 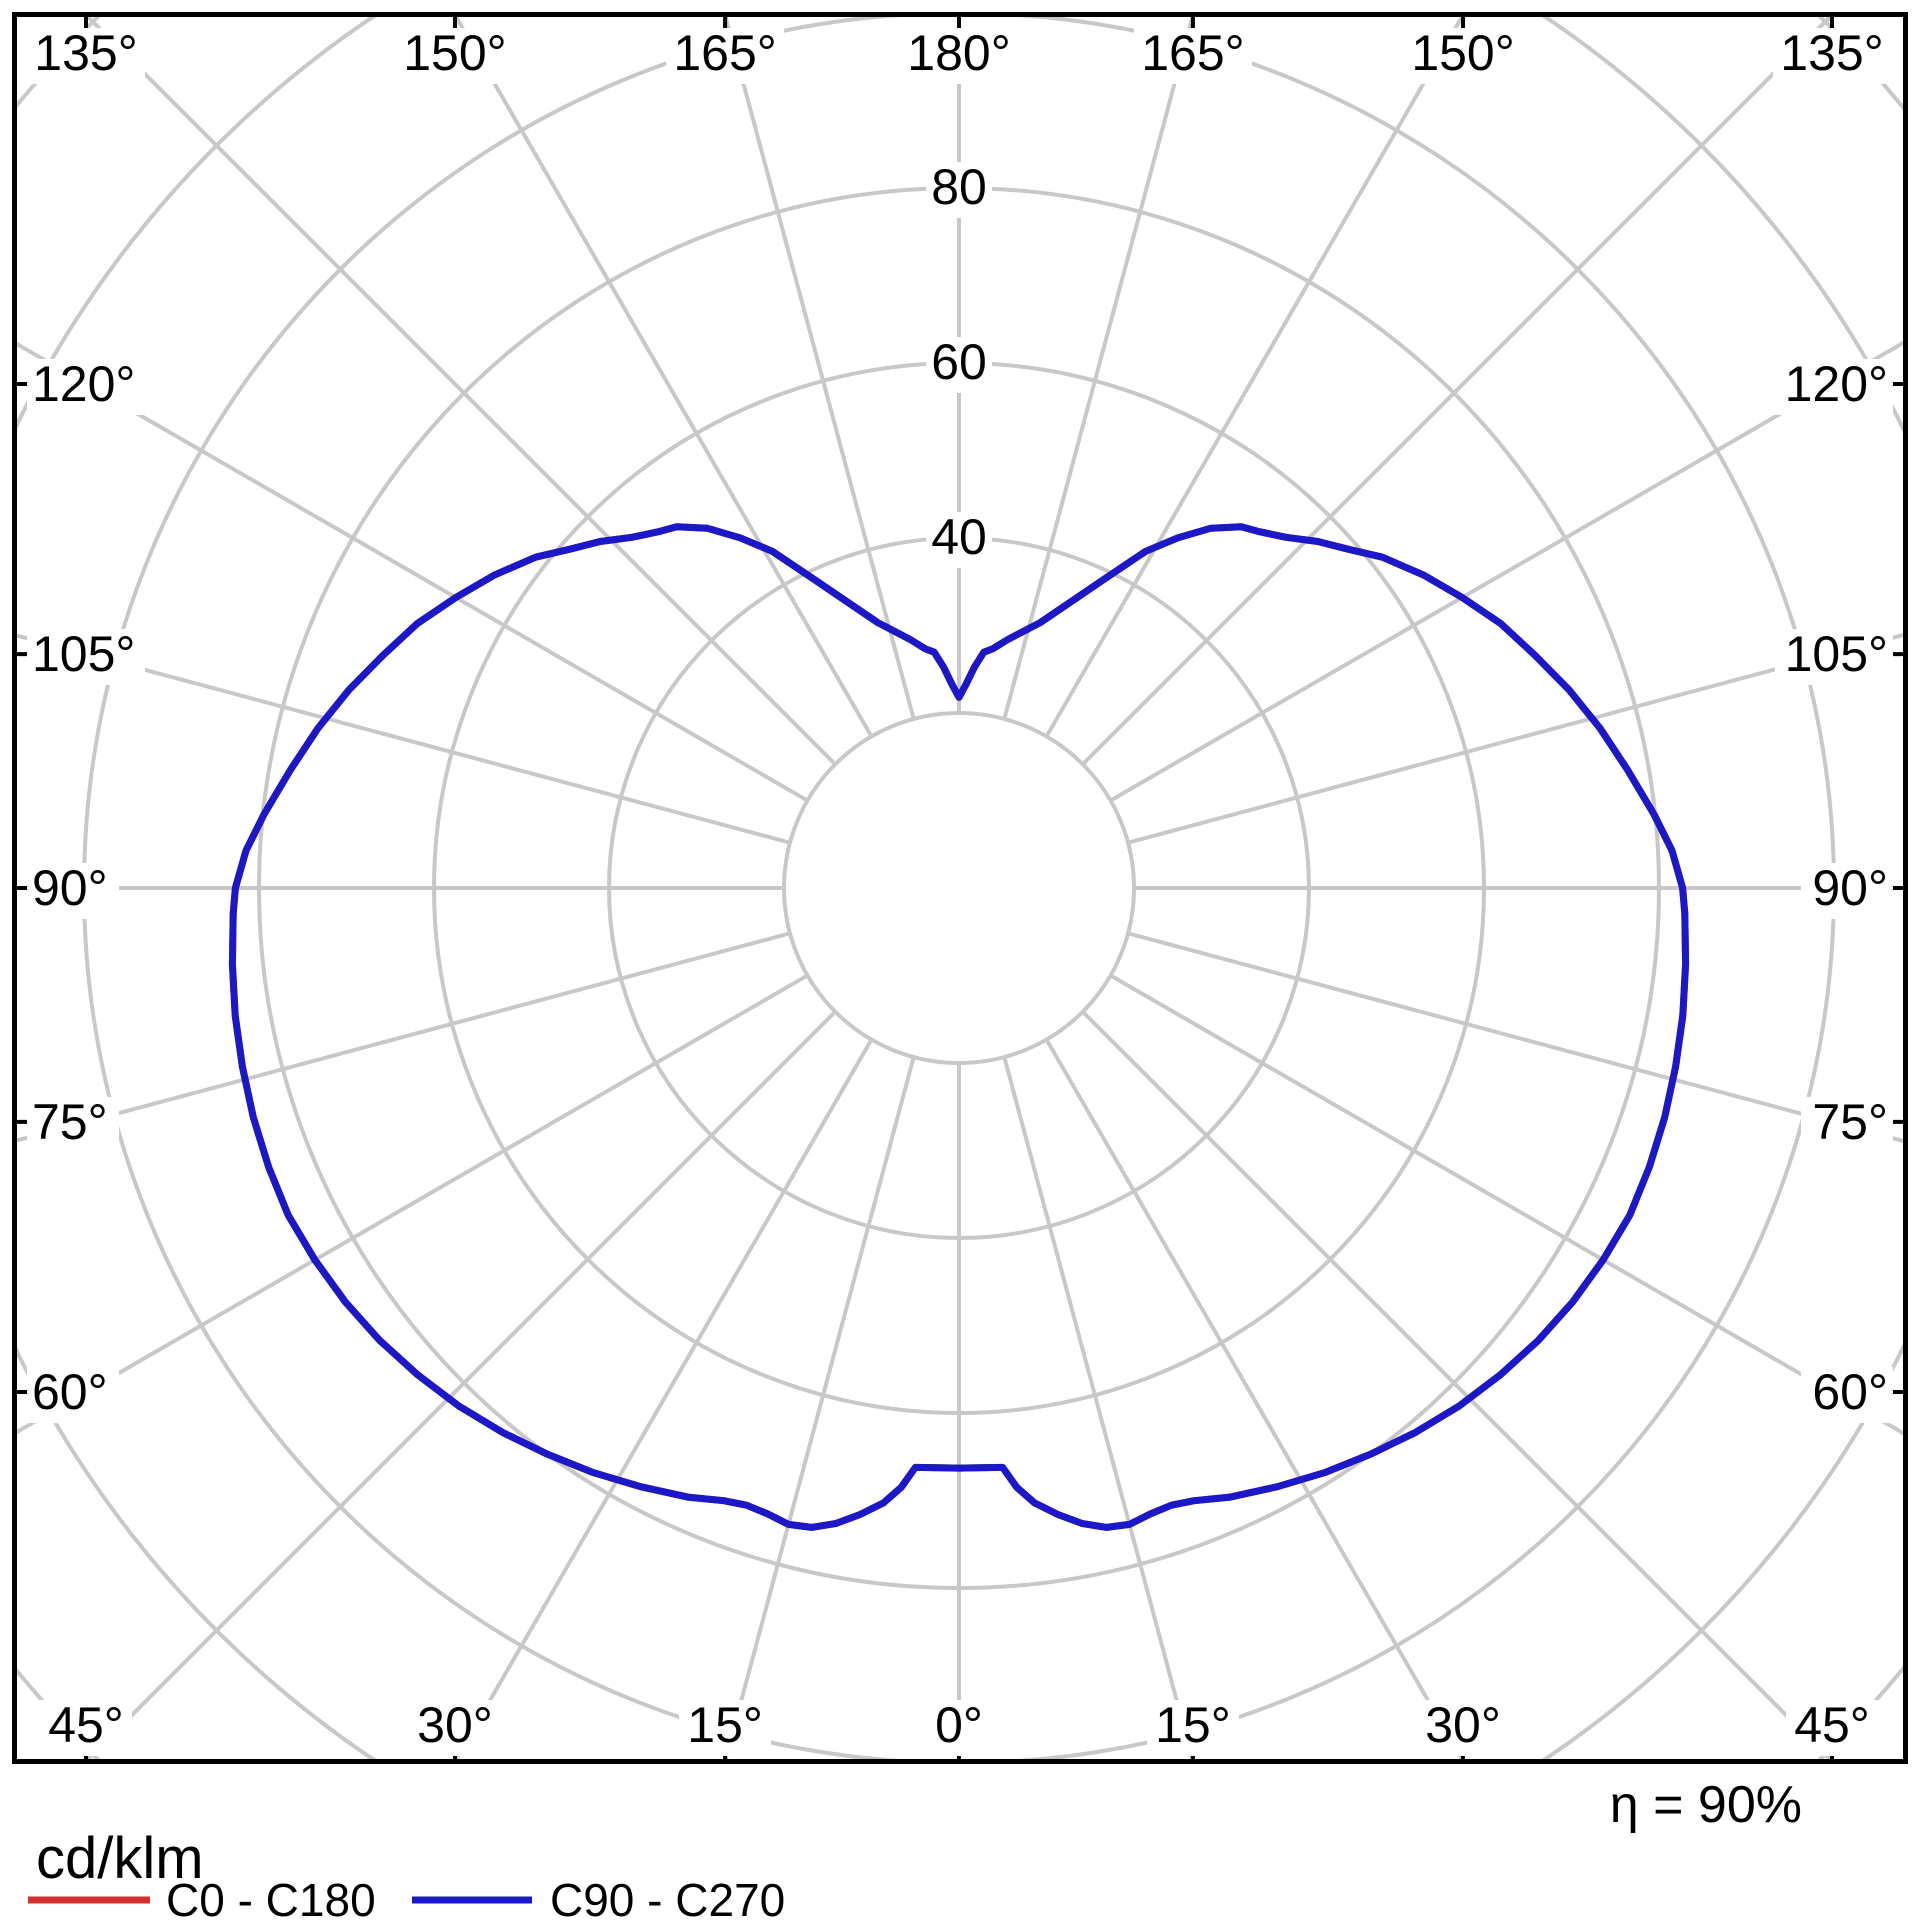 I want to click on angle-label-left-105-bg, so click(x=86, y=657).